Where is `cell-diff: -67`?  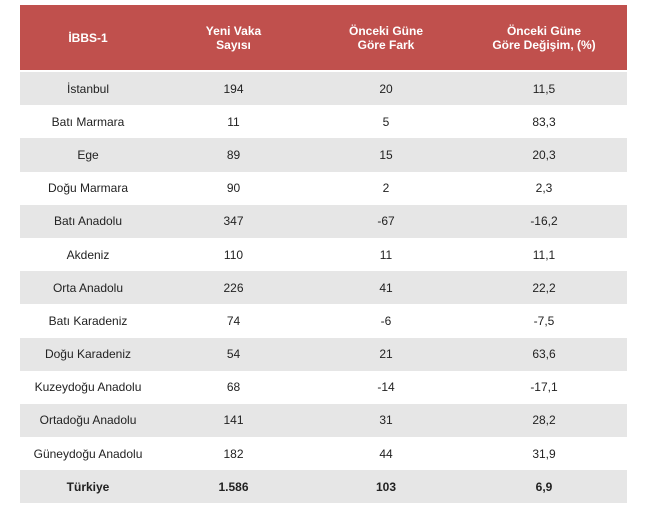 cell-diff: -67 is located at coordinates (386, 221).